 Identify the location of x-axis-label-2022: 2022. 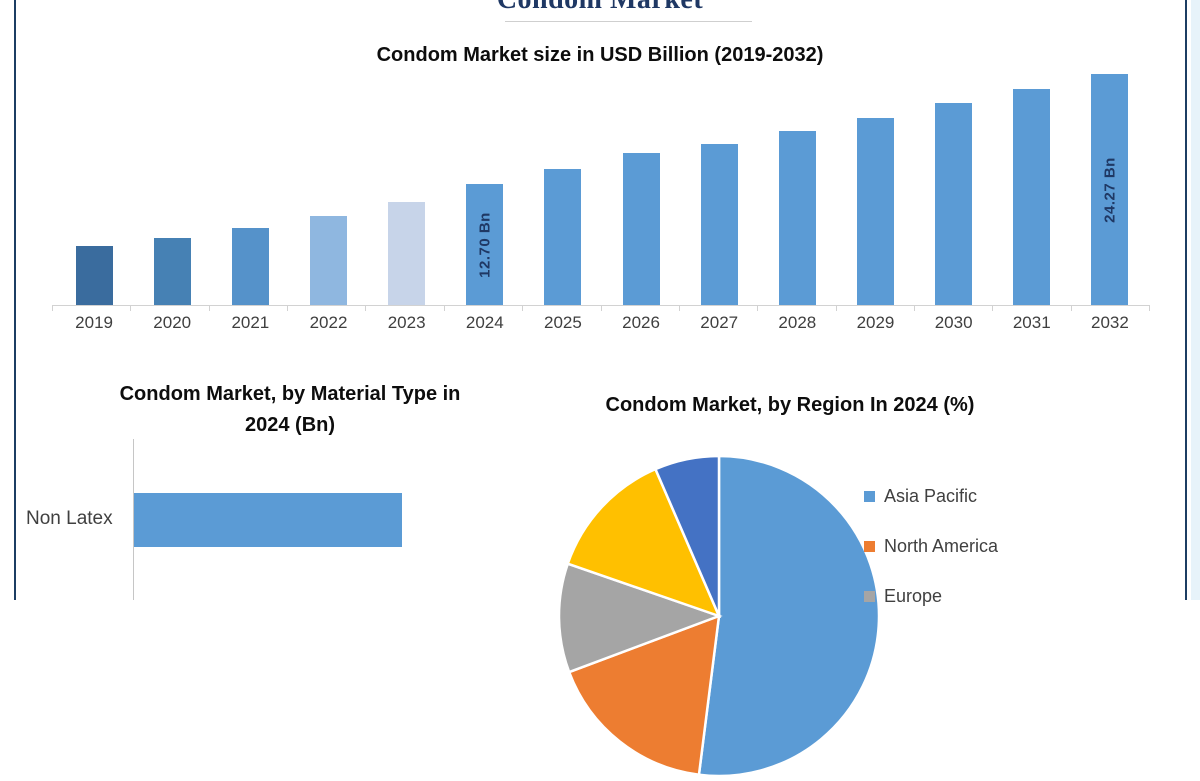
(328, 322).